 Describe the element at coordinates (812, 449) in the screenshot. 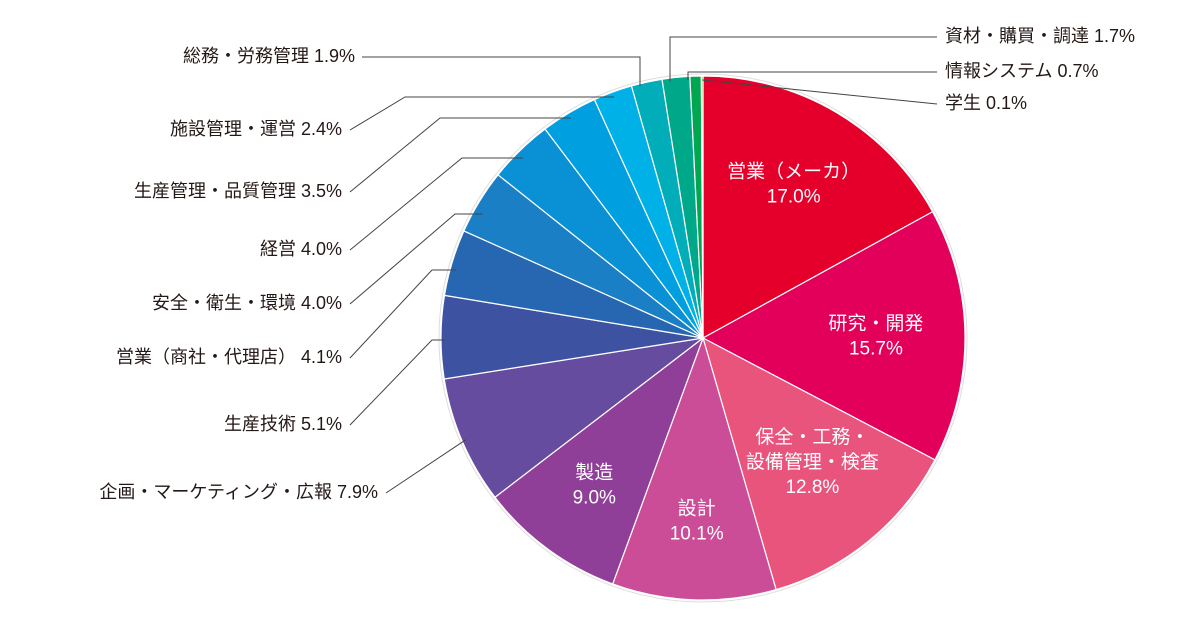

I see `slice-label: 保全・工務・設備管理・検査` at that location.